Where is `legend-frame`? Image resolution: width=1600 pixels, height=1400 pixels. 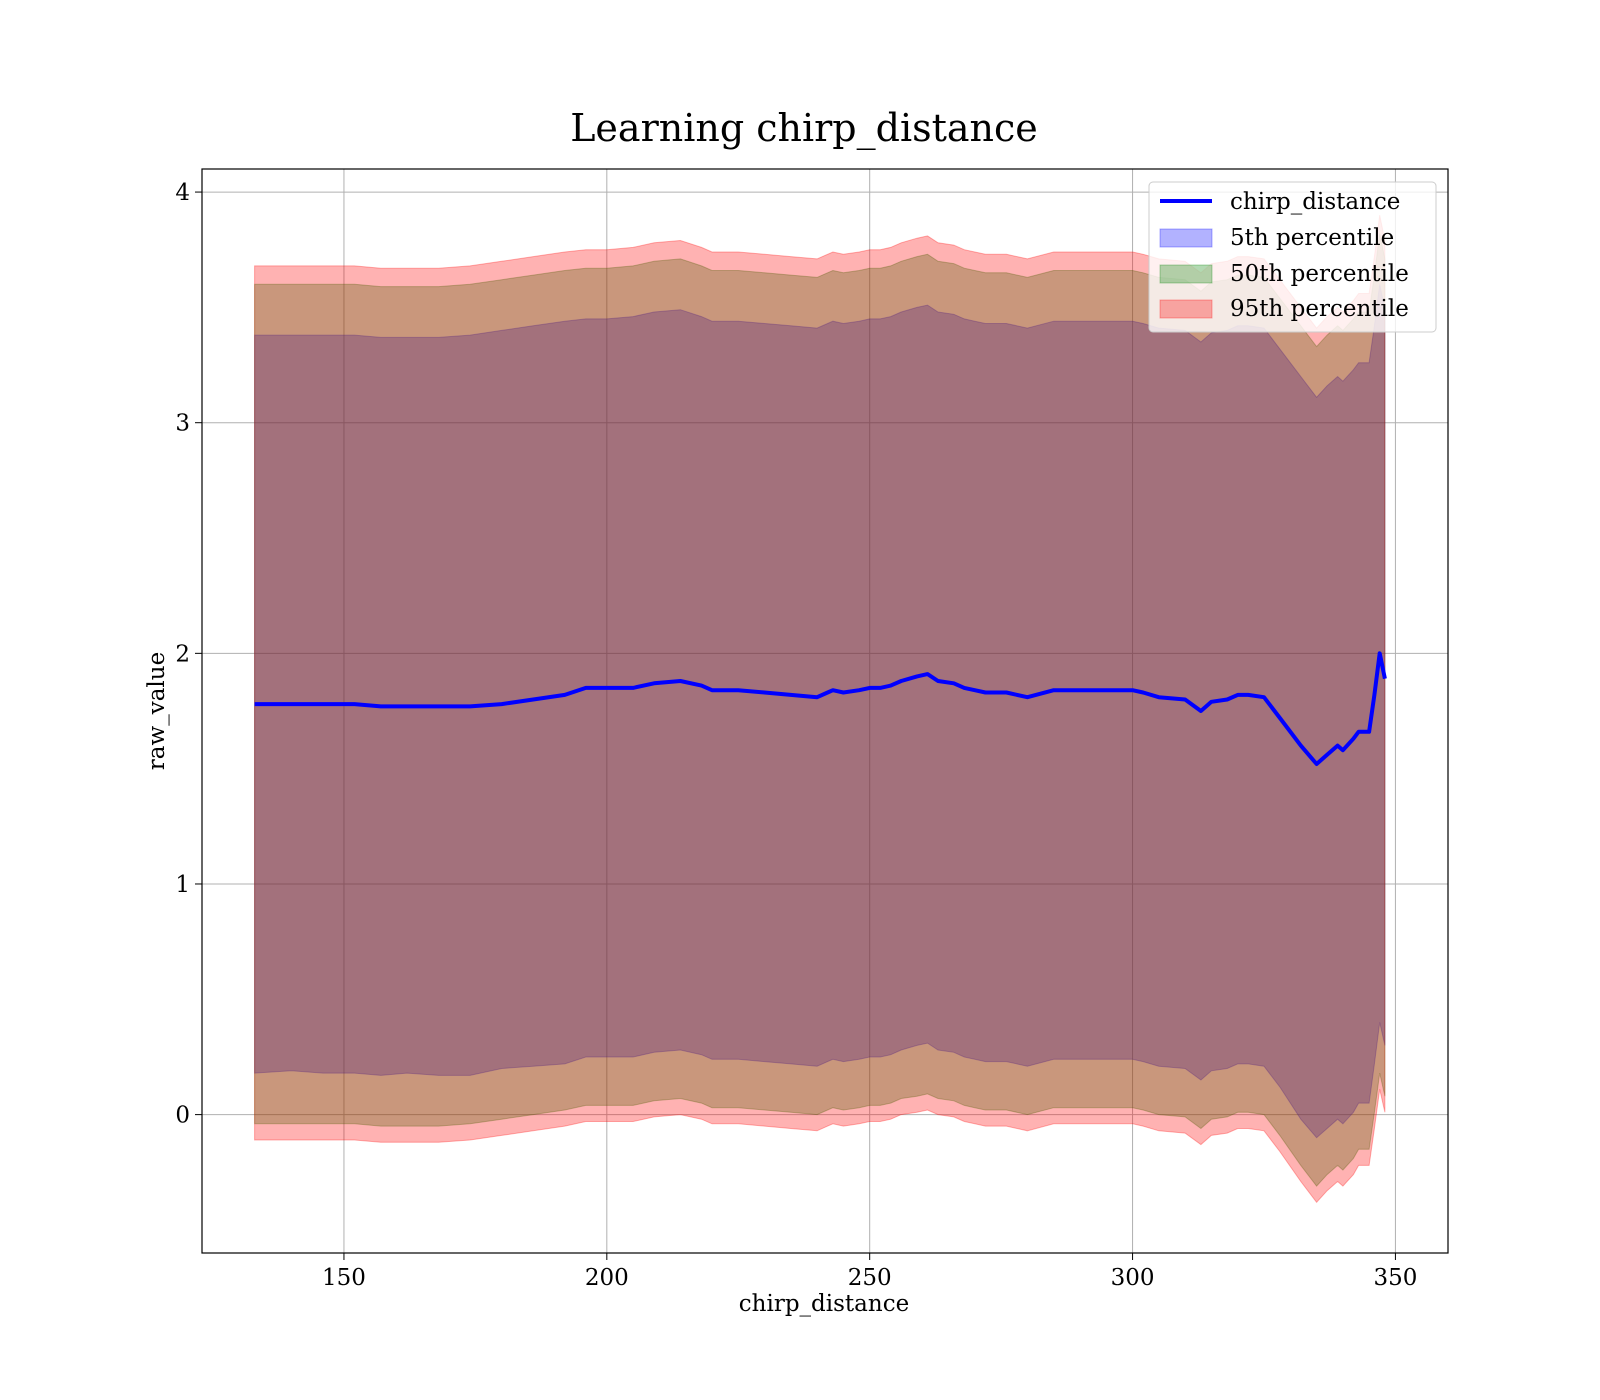 legend-frame is located at coordinates (1292, 257).